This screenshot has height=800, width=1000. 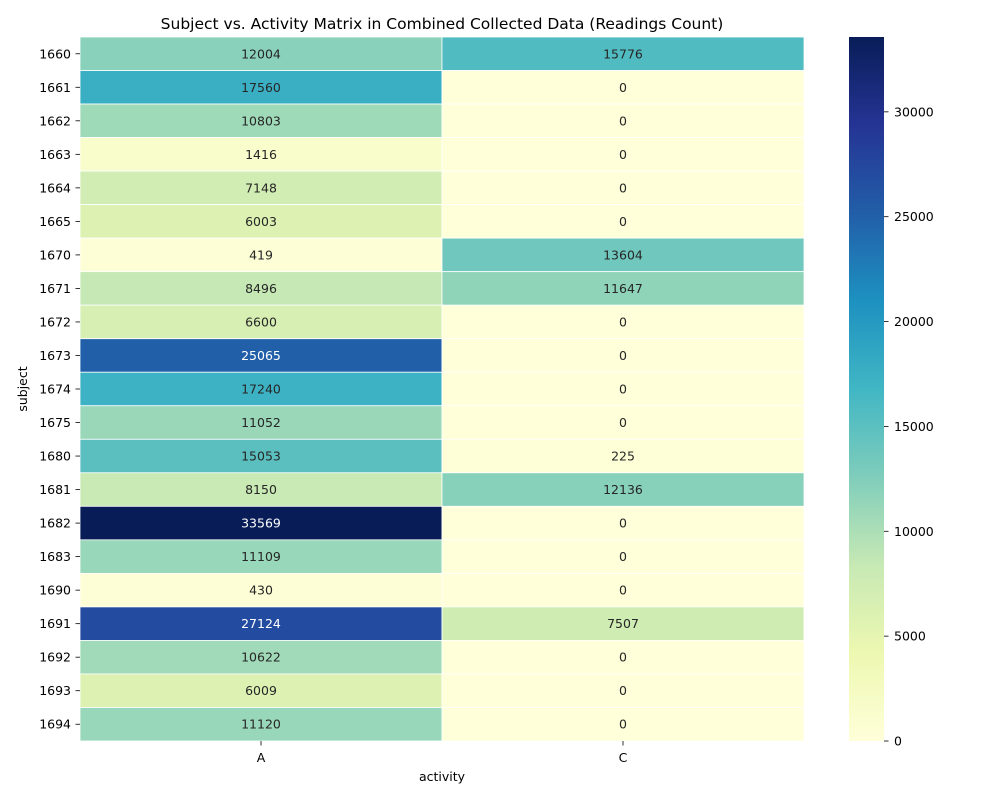 I want to click on cell-value-label: 12004, so click(x=261, y=53).